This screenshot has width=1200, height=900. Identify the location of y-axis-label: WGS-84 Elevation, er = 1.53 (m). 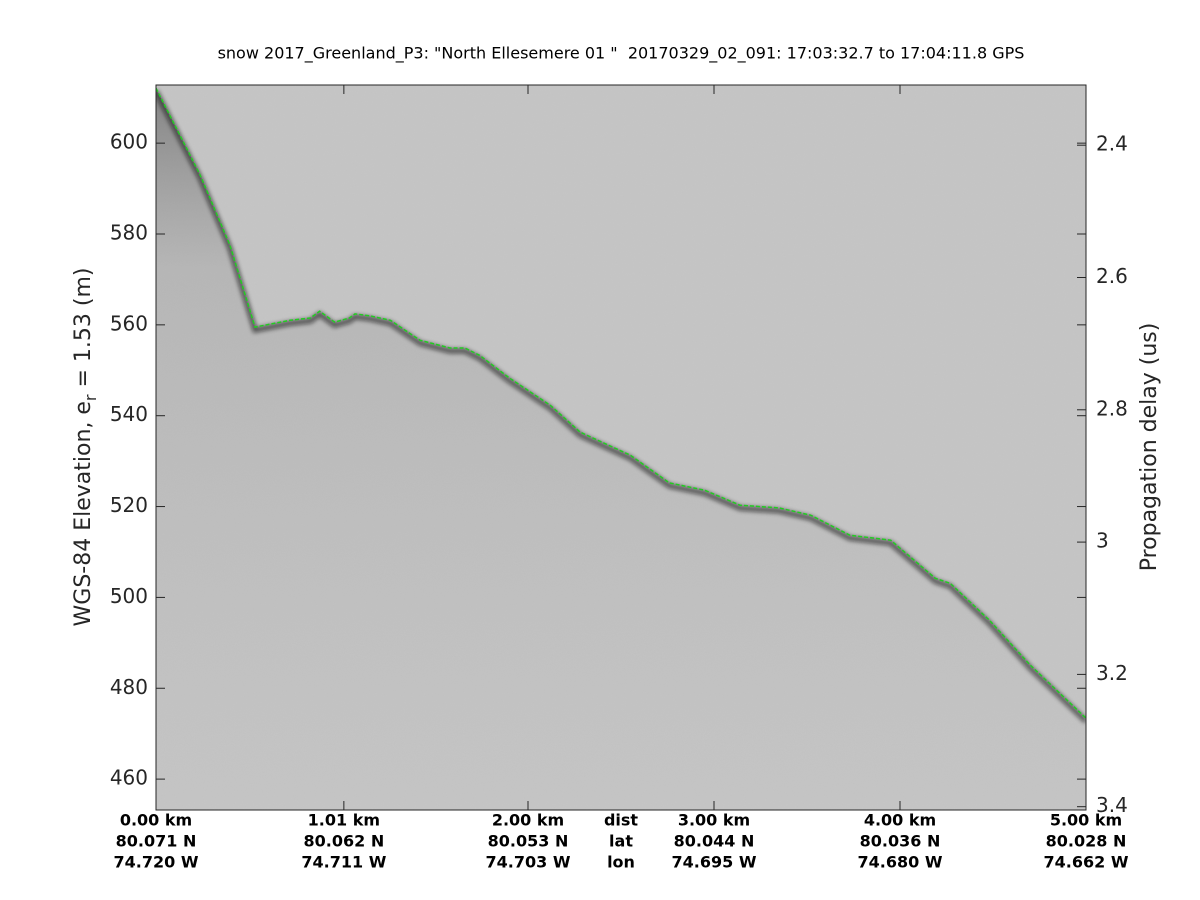
(85, 447).